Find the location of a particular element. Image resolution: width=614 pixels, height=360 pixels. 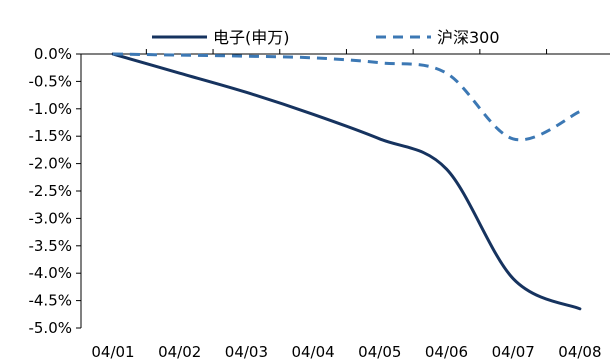

y-tick-label: 0.0% is located at coordinates (53, 54).